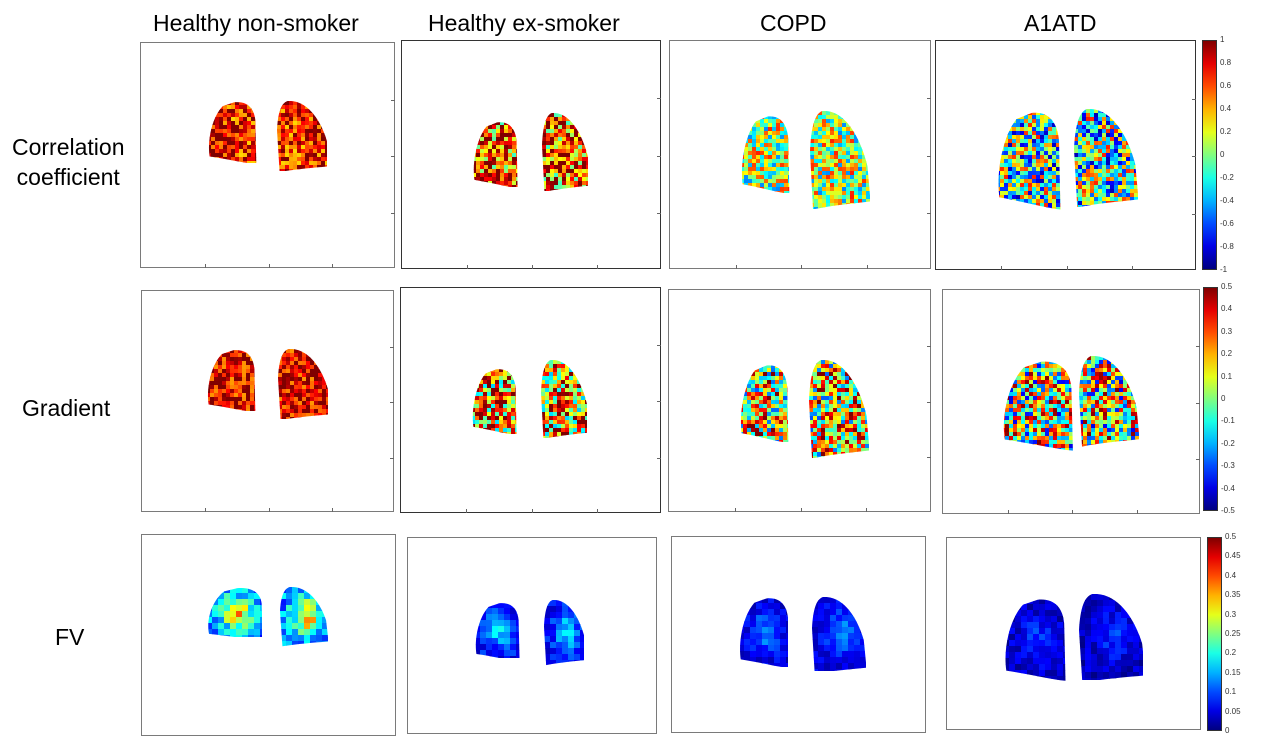 The width and height of the screenshot is (1261, 747). What do you see at coordinates (1073, 633) in the screenshot?
I see `lung-panel-r2-c3` at bounding box center [1073, 633].